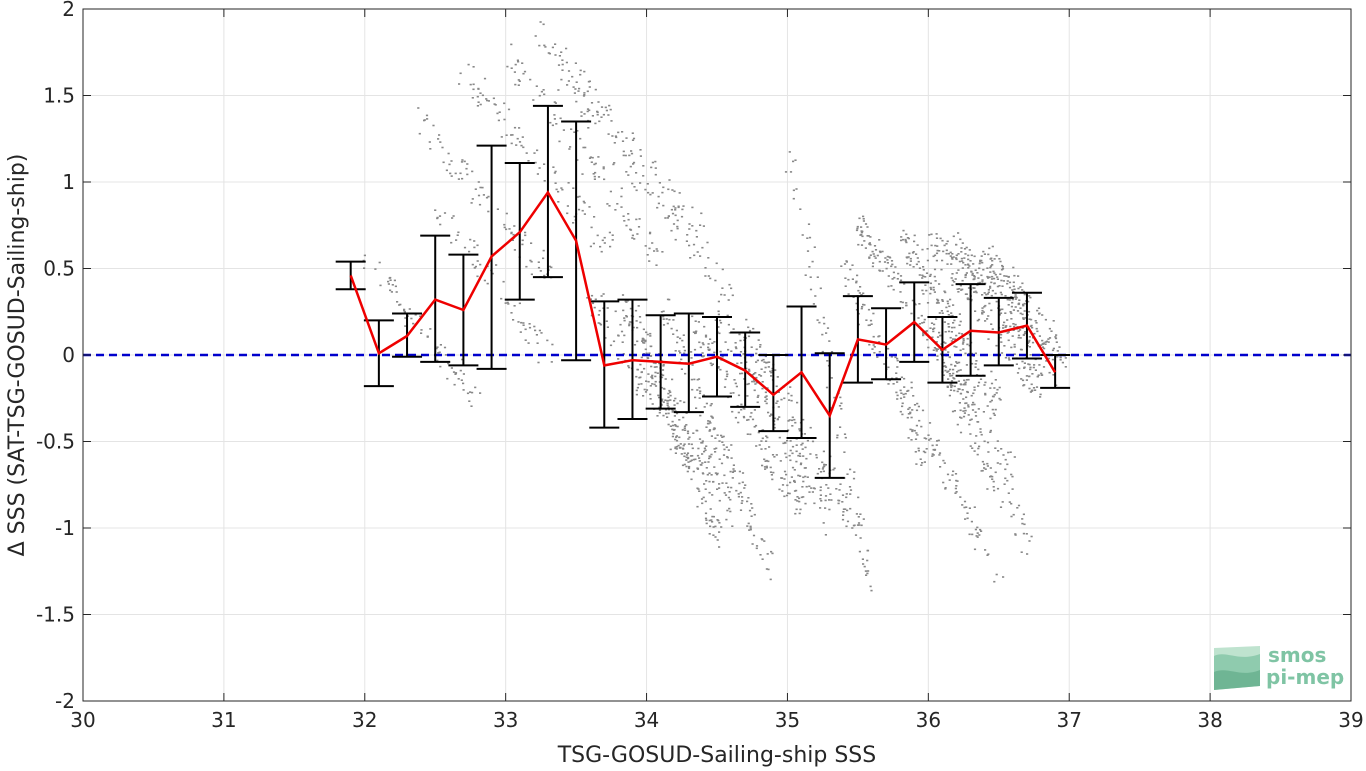  What do you see at coordinates (928, 720) in the screenshot?
I see `x-tick-label: 36` at bounding box center [928, 720].